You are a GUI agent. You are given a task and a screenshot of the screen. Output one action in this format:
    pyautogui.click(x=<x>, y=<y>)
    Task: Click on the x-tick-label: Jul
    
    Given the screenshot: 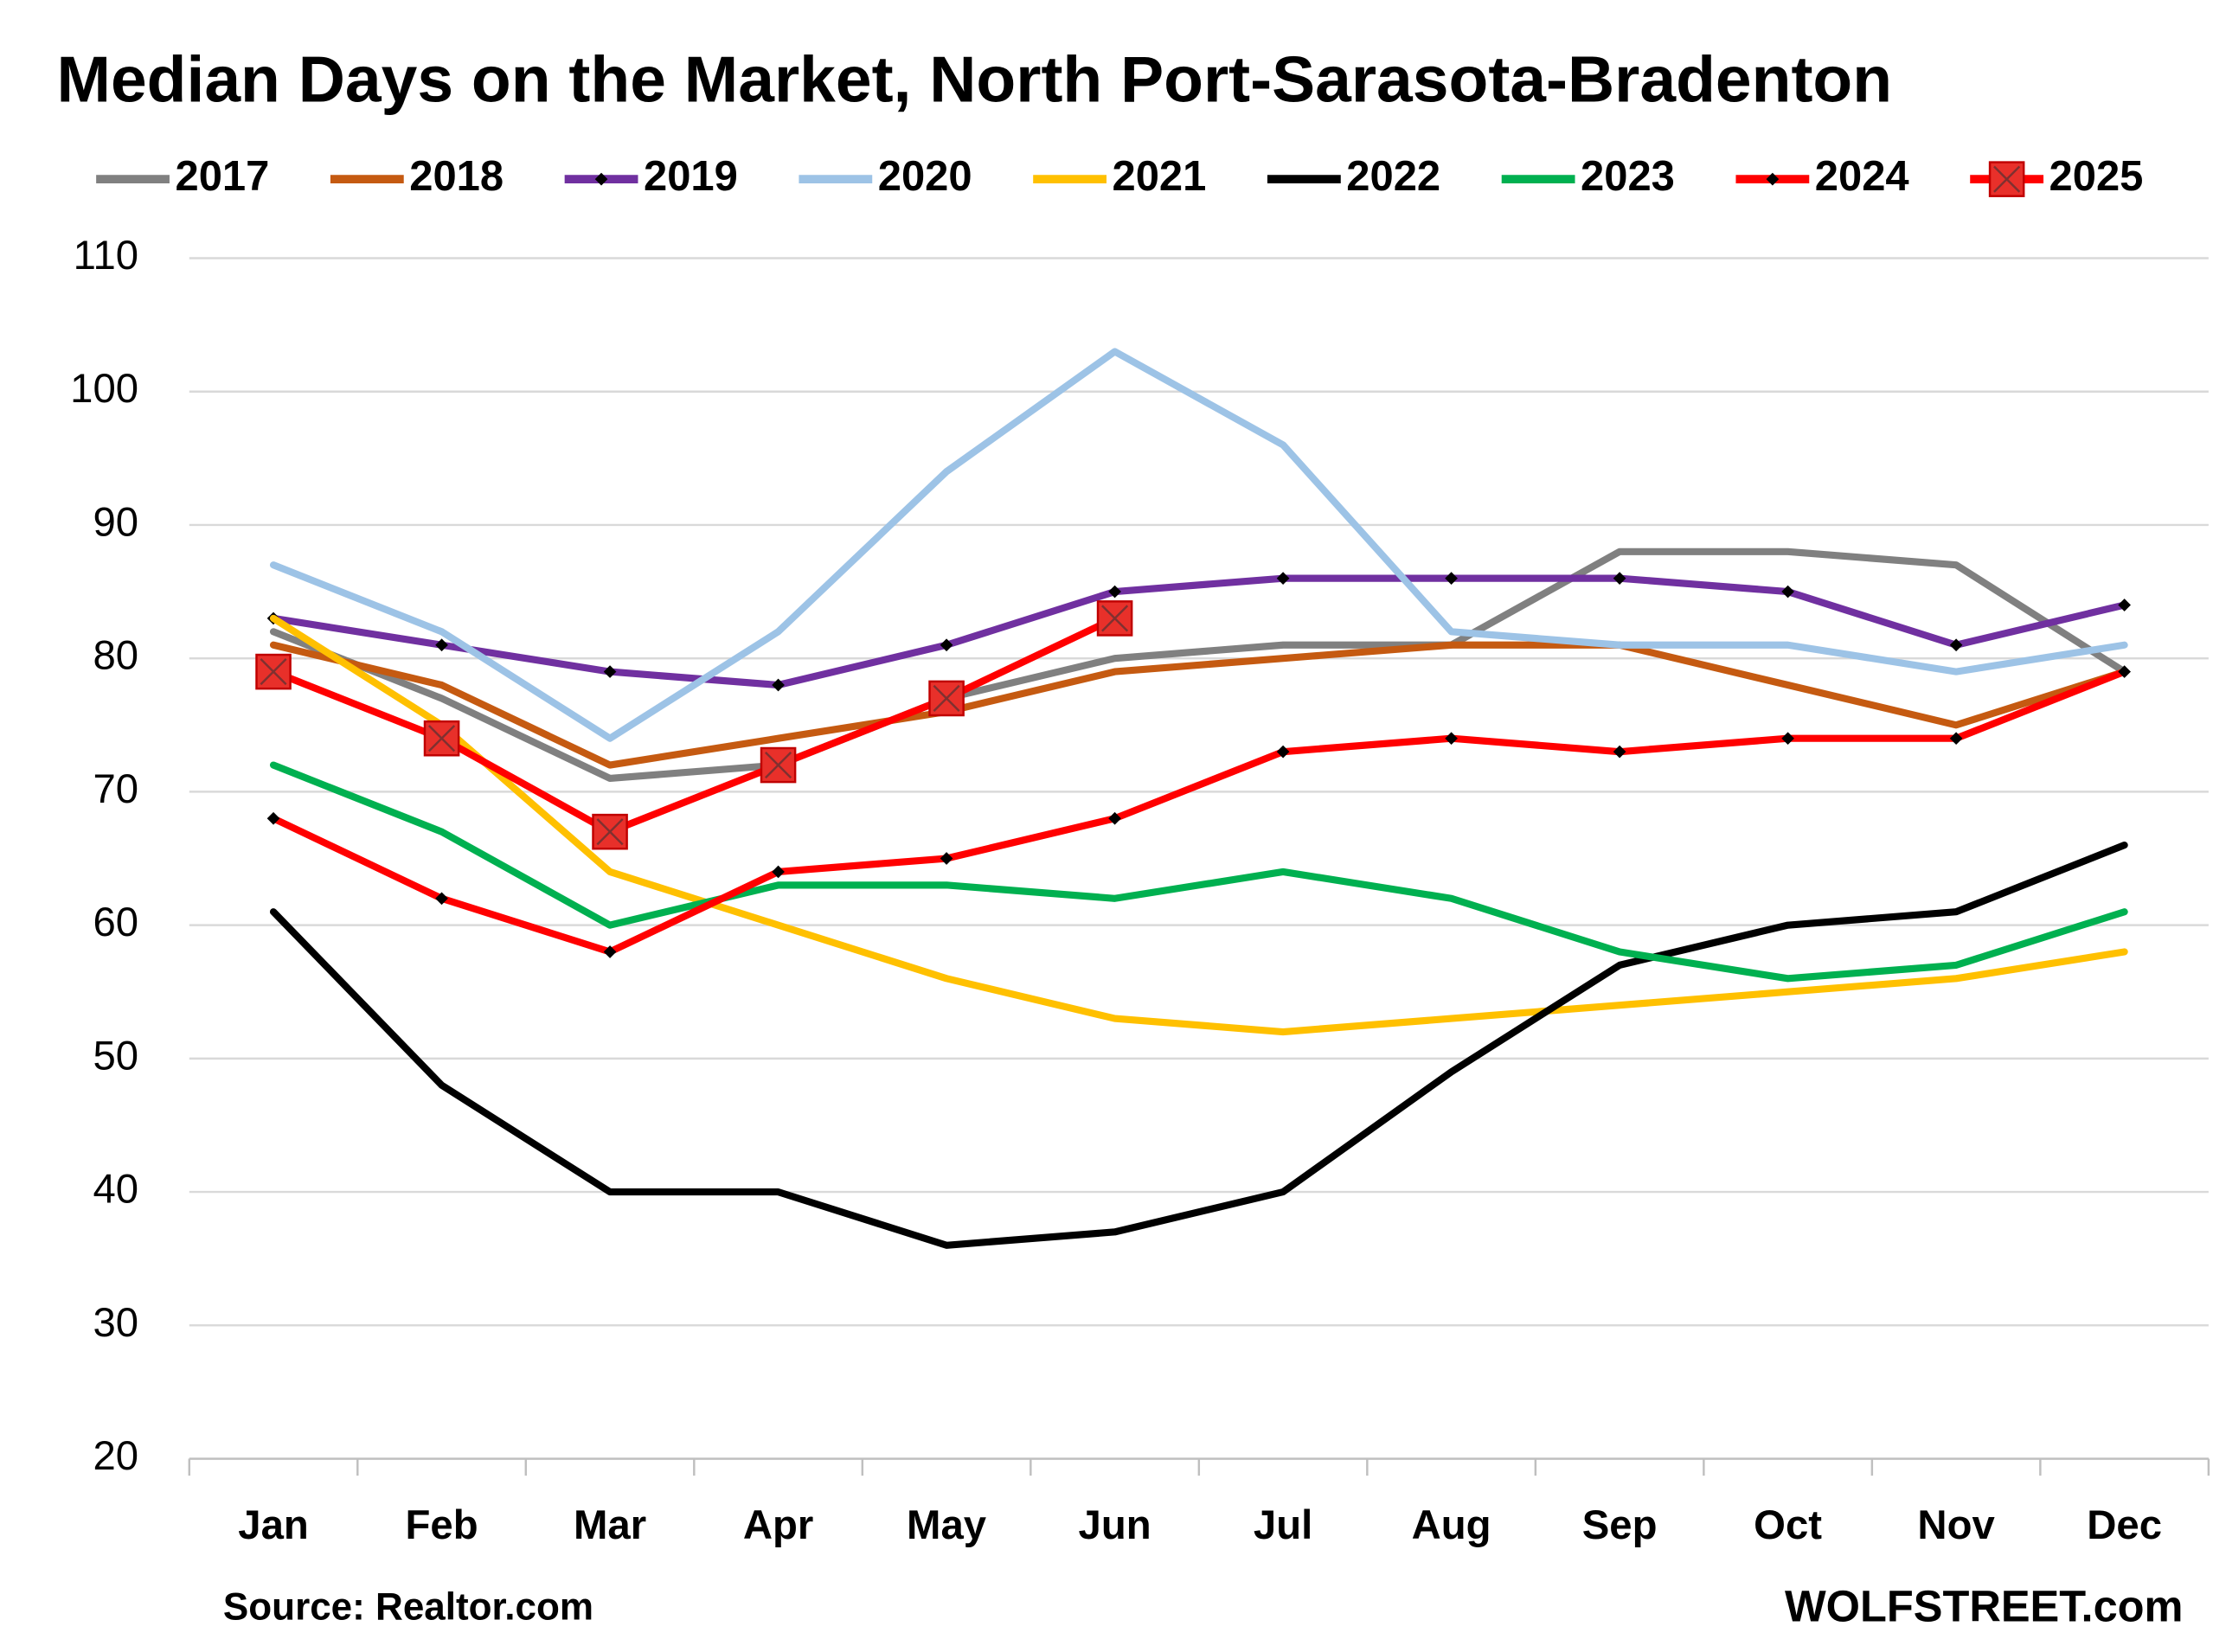 What is the action you would take?
    pyautogui.click(x=1283, y=1525)
    